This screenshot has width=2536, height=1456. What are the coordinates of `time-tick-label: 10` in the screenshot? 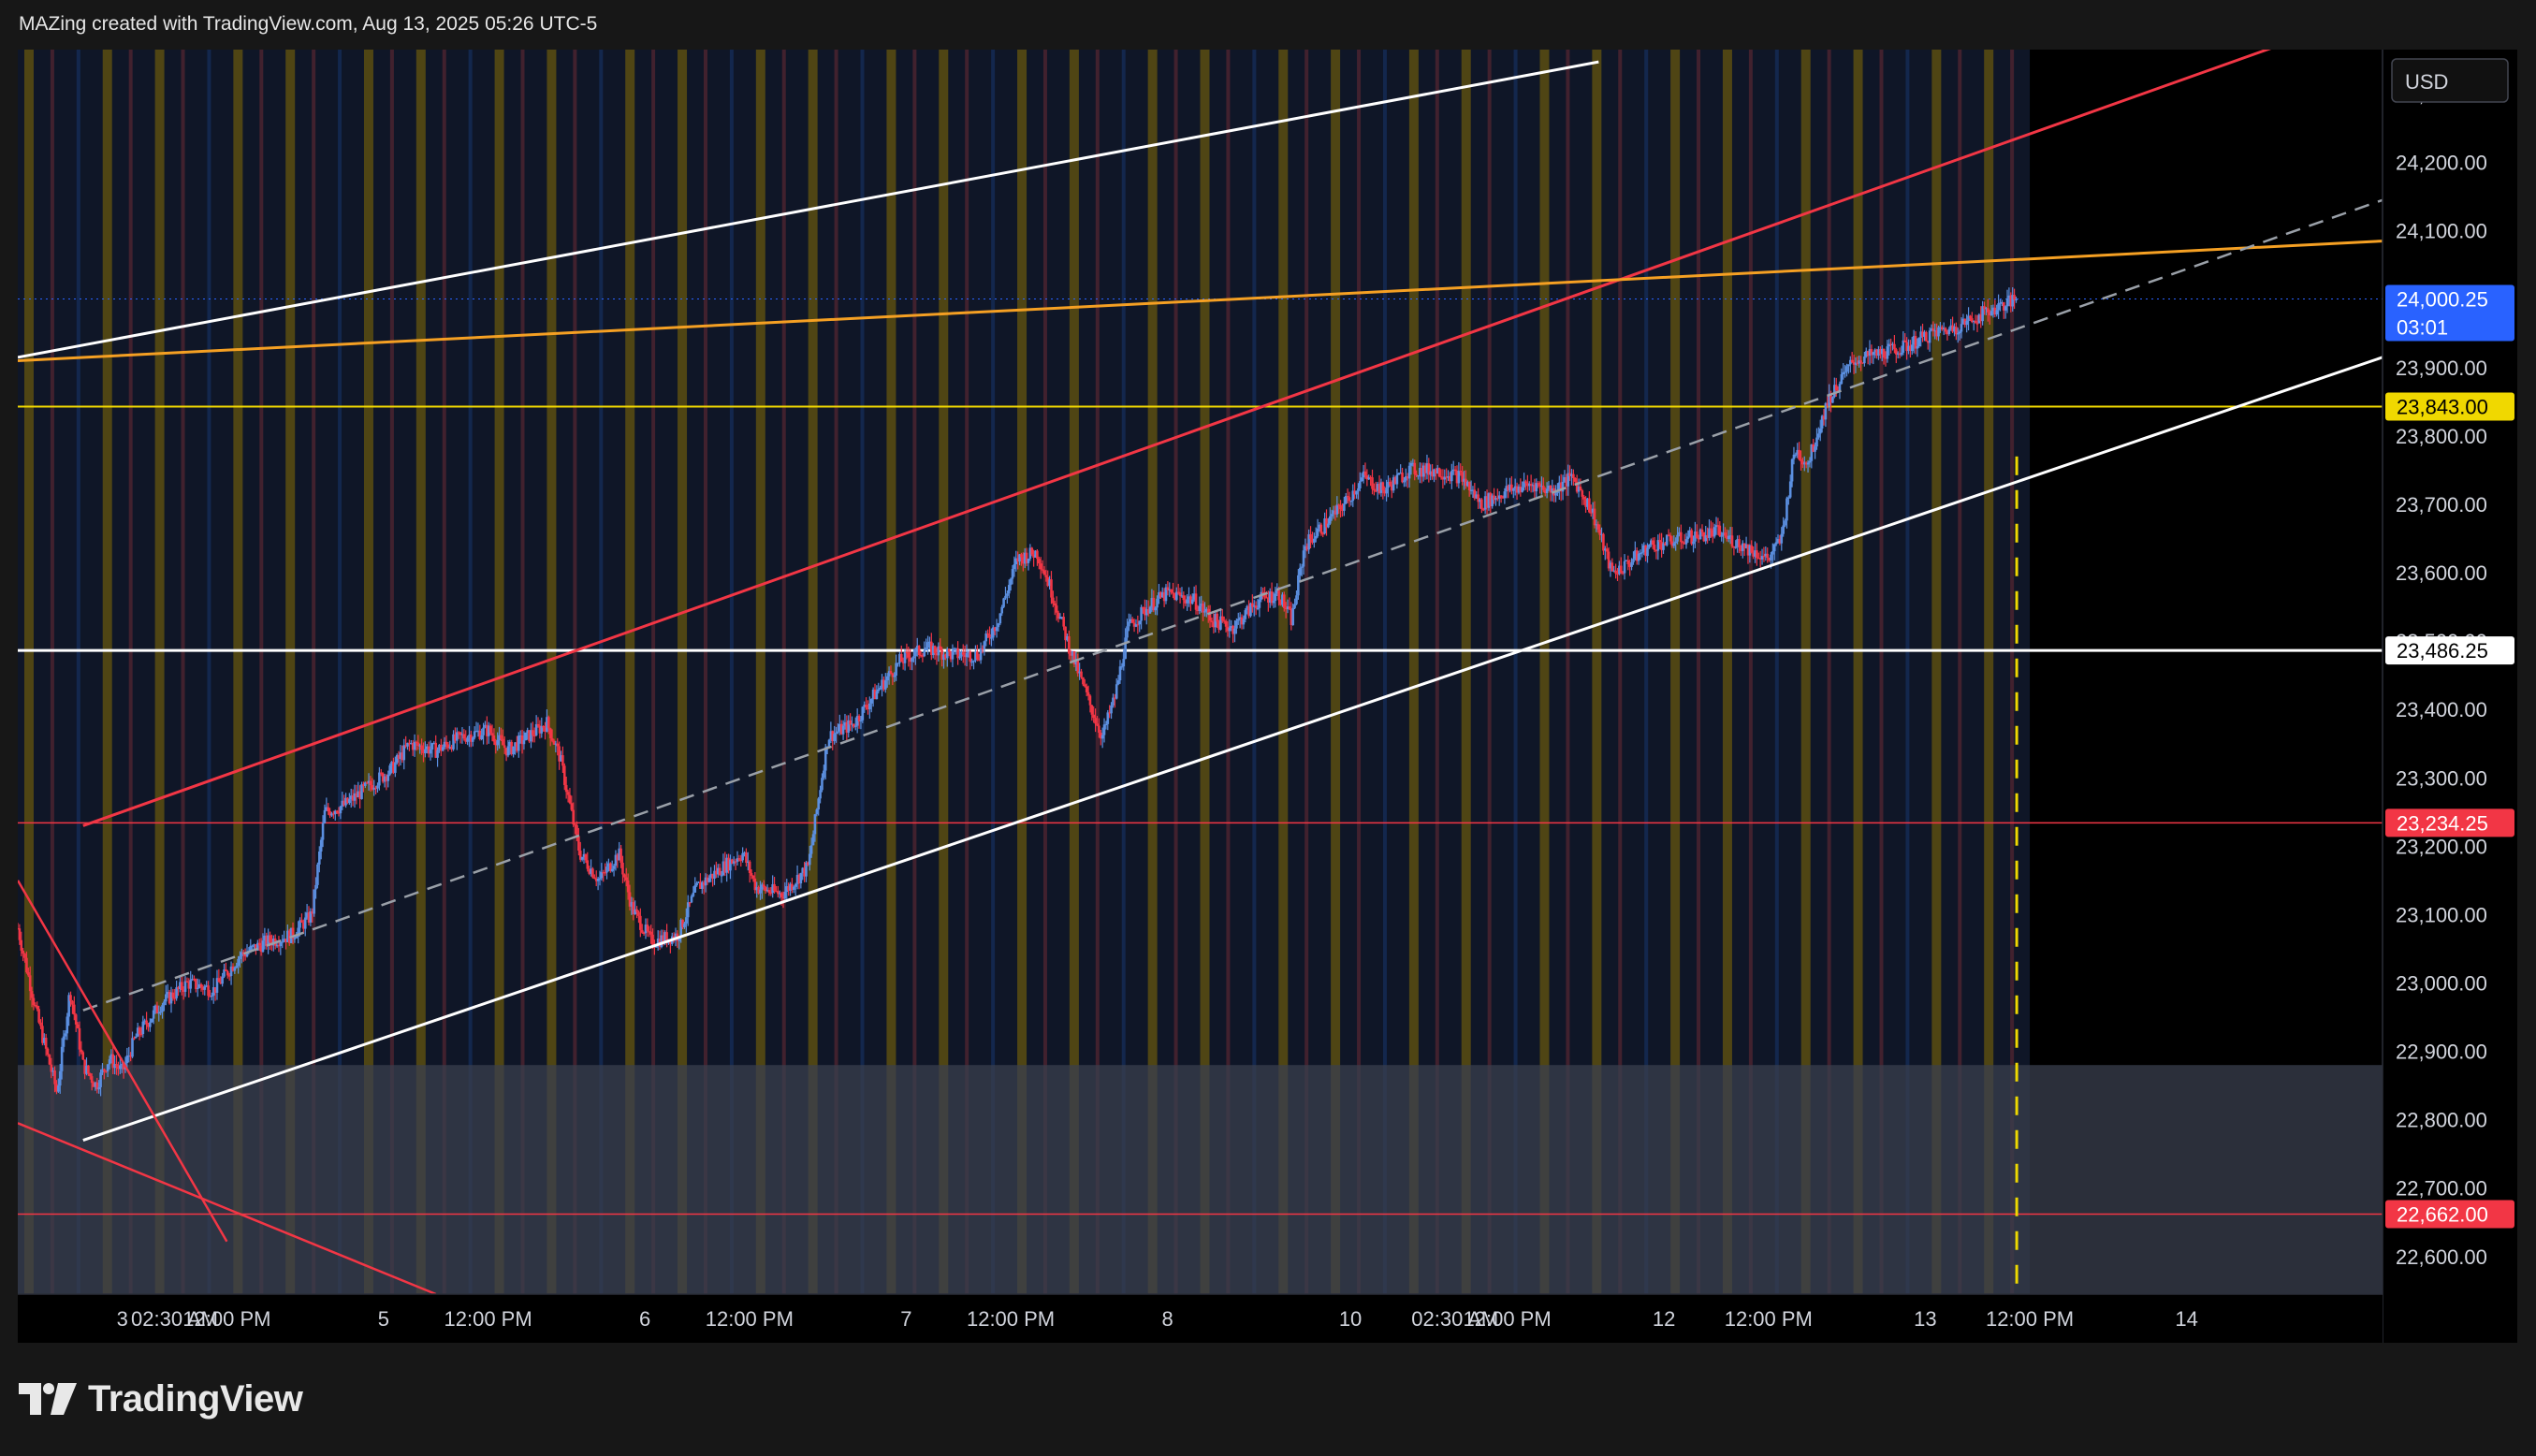 It's located at (1350, 1319).